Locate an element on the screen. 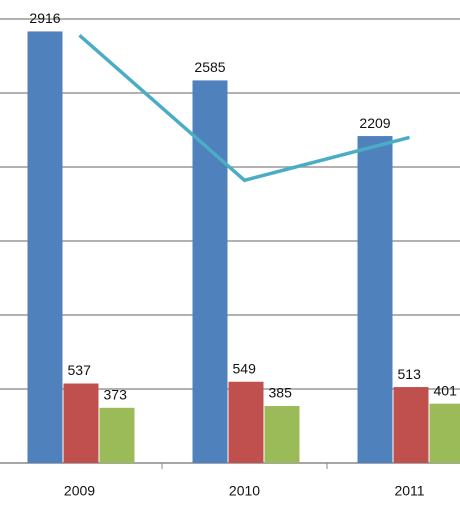  data-label: 2209 is located at coordinates (374, 123).